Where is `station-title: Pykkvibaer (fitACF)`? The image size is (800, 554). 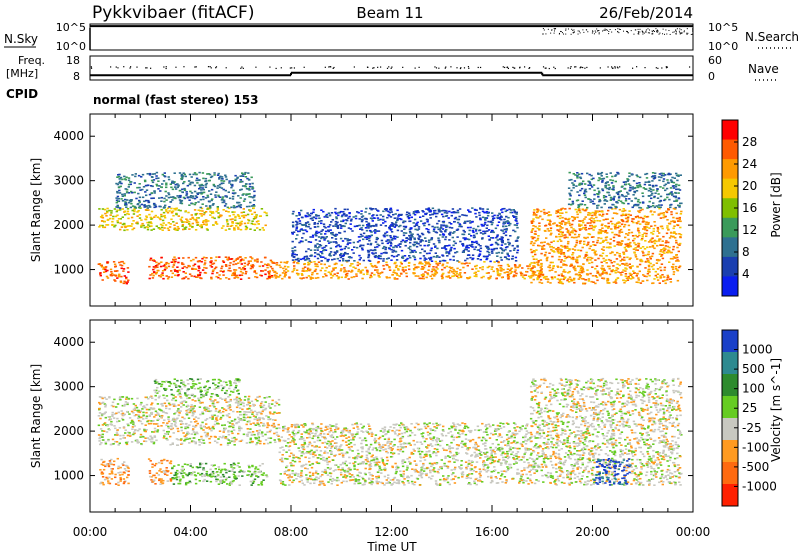
station-title: Pykkvibaer (fitACF) is located at coordinates (173, 13).